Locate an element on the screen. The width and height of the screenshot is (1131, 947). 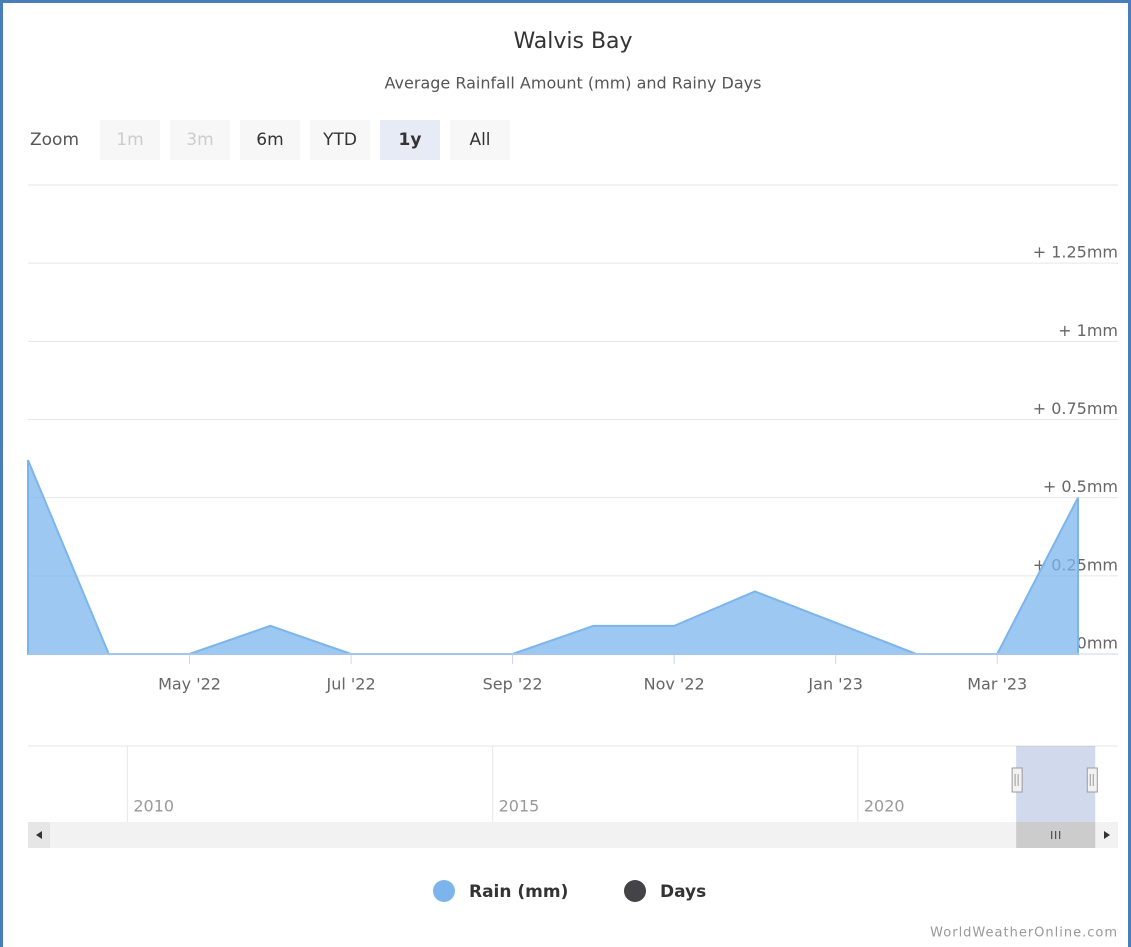
y-tick-label: + 0.75mm is located at coordinates (1075, 408).